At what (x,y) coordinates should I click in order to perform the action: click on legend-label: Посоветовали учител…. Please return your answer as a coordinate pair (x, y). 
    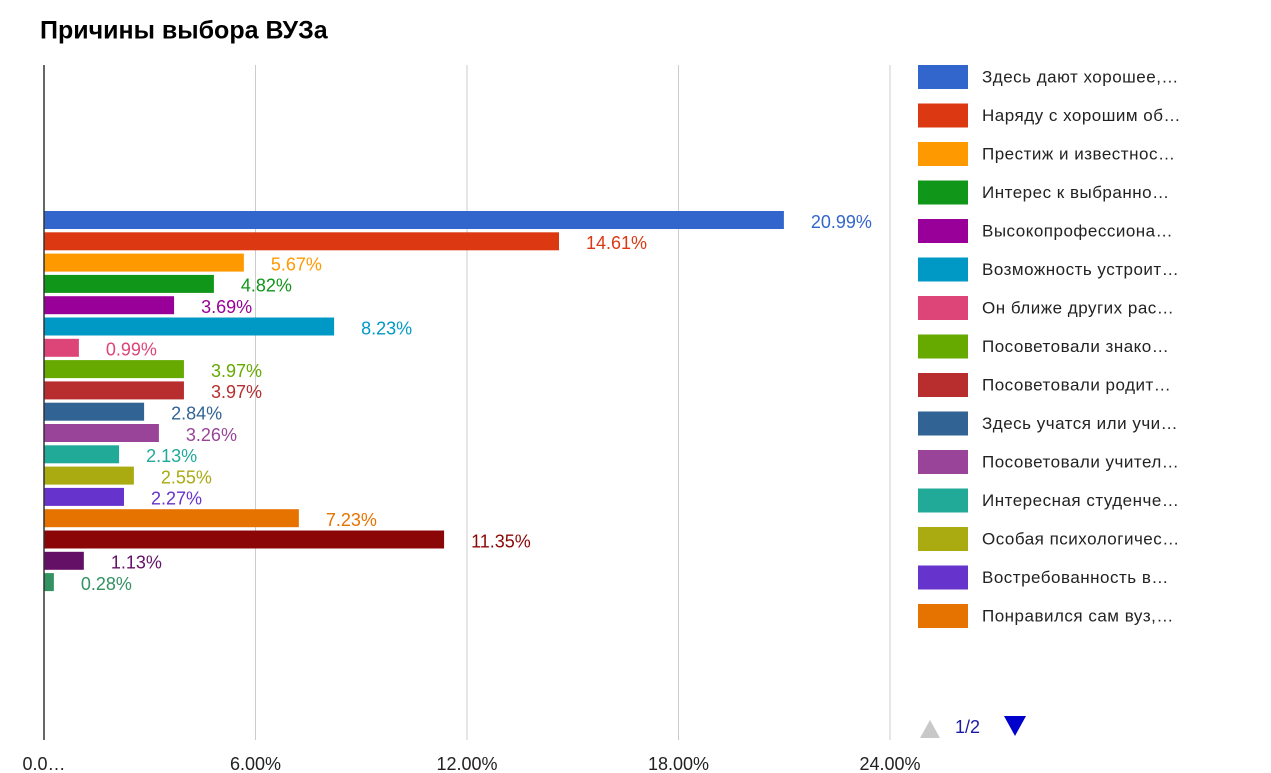
    Looking at the image, I should click on (1080, 461).